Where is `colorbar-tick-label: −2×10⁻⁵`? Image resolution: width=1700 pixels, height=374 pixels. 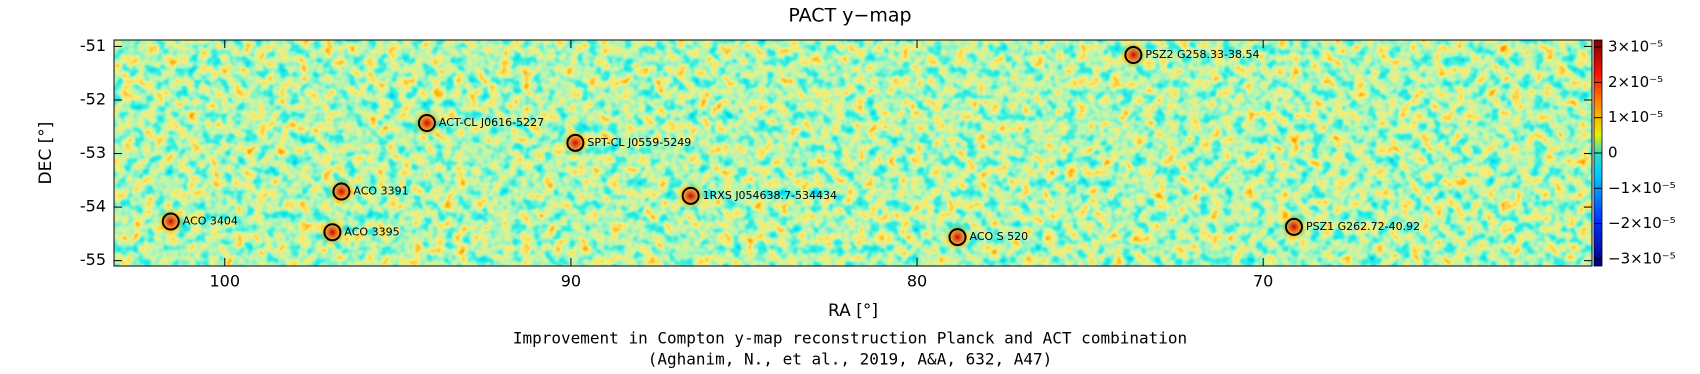
colorbar-tick-label: −2×10⁻⁵ is located at coordinates (1642, 223).